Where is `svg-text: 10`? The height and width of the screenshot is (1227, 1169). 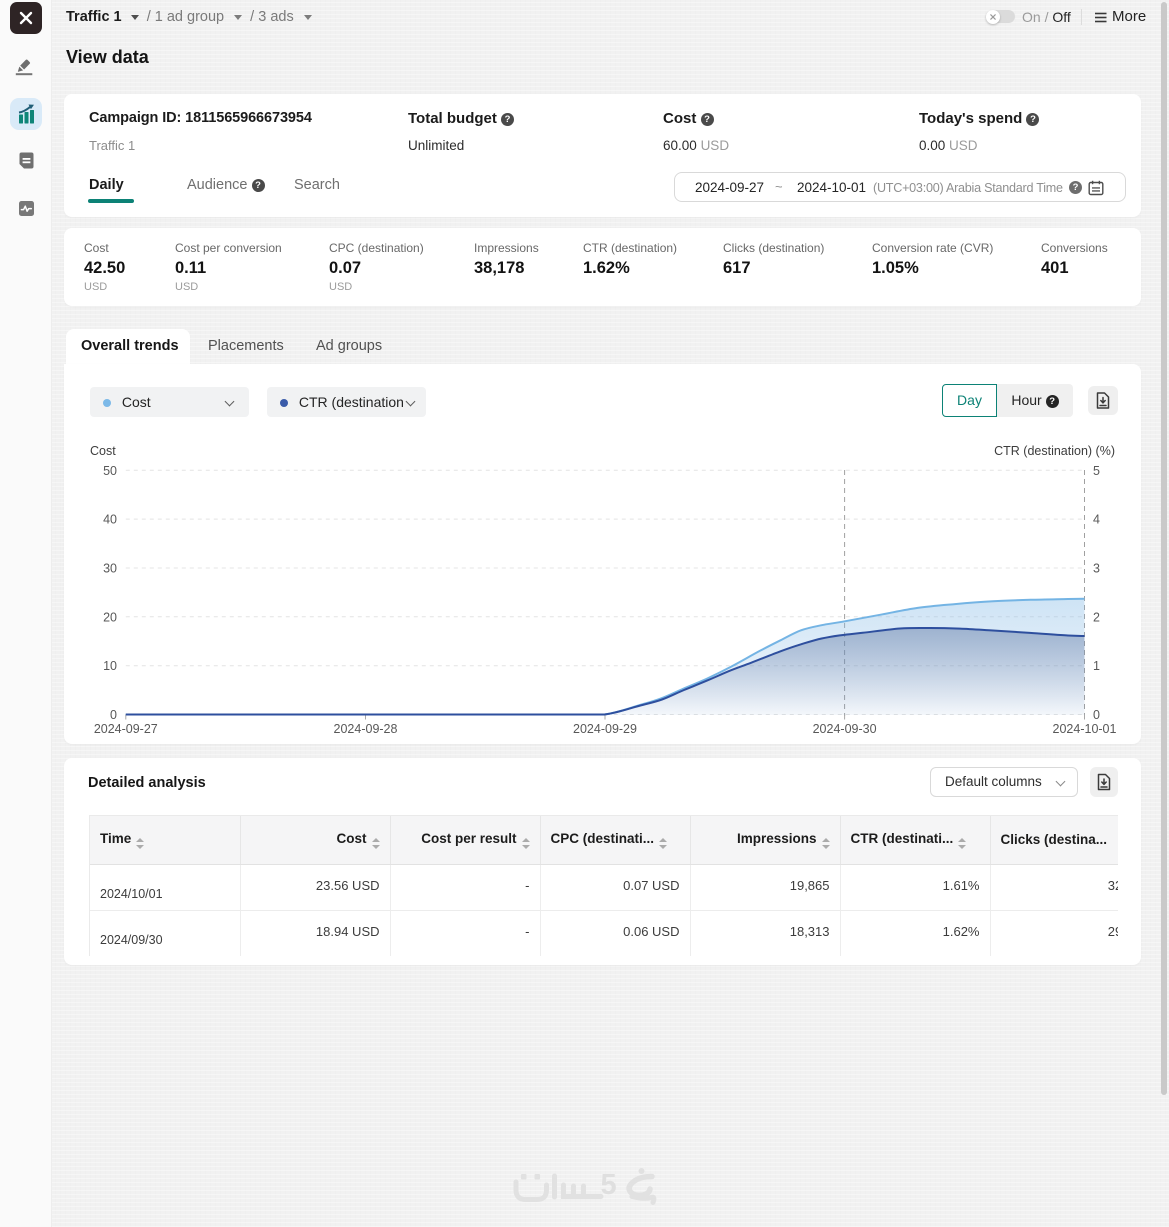
svg-text: 10 is located at coordinates (110, 666).